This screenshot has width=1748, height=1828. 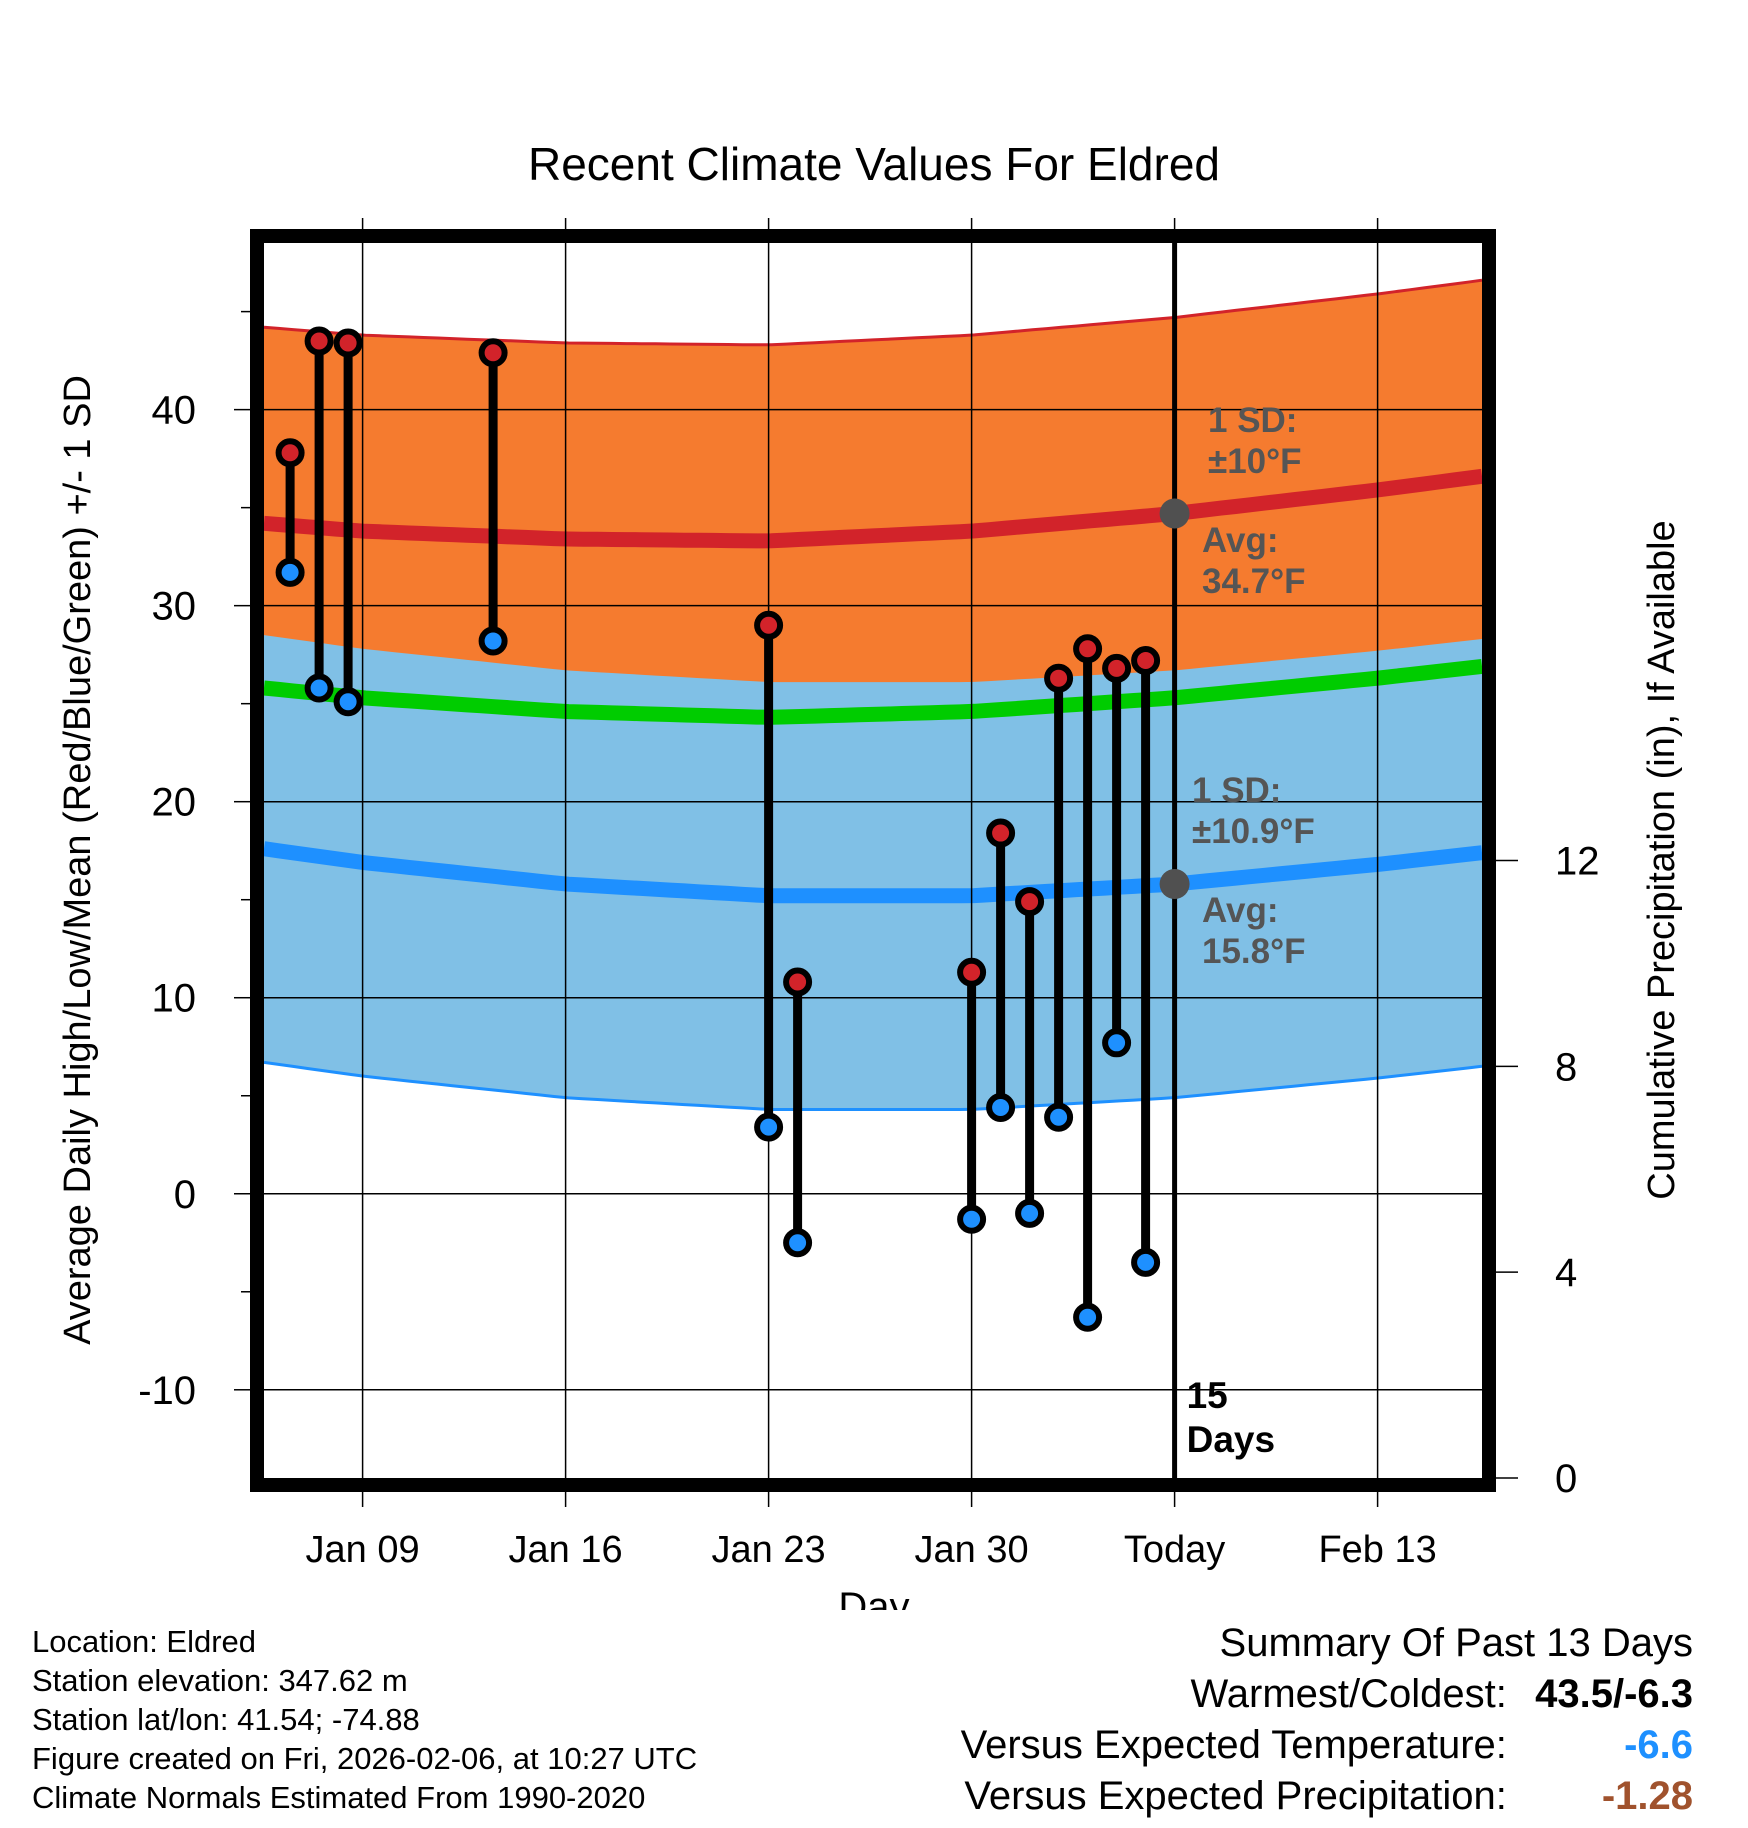 I want to click on x-tick-label: Jan 30, so click(x=972, y=1550).